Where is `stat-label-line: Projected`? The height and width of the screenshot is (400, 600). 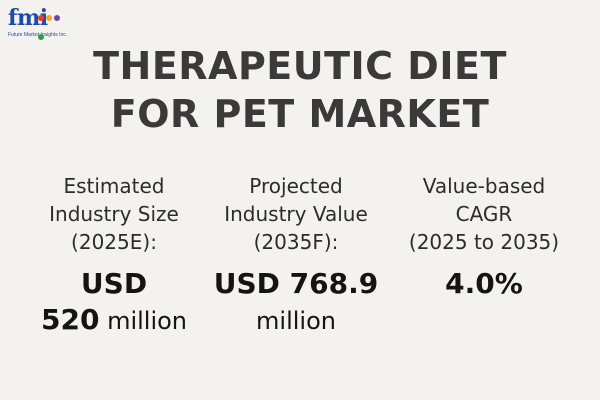
stat-label-line: Projected is located at coordinates (296, 186).